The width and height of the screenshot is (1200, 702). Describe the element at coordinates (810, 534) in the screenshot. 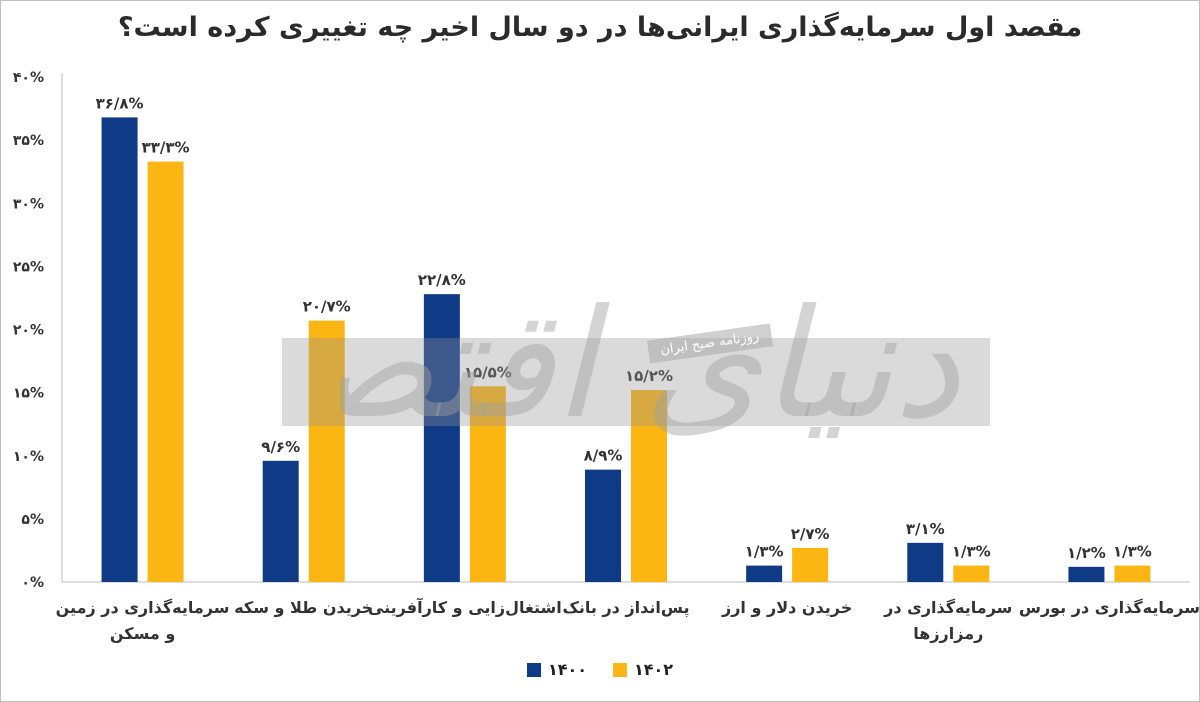

I see `data-label: ۲/۷%` at that location.